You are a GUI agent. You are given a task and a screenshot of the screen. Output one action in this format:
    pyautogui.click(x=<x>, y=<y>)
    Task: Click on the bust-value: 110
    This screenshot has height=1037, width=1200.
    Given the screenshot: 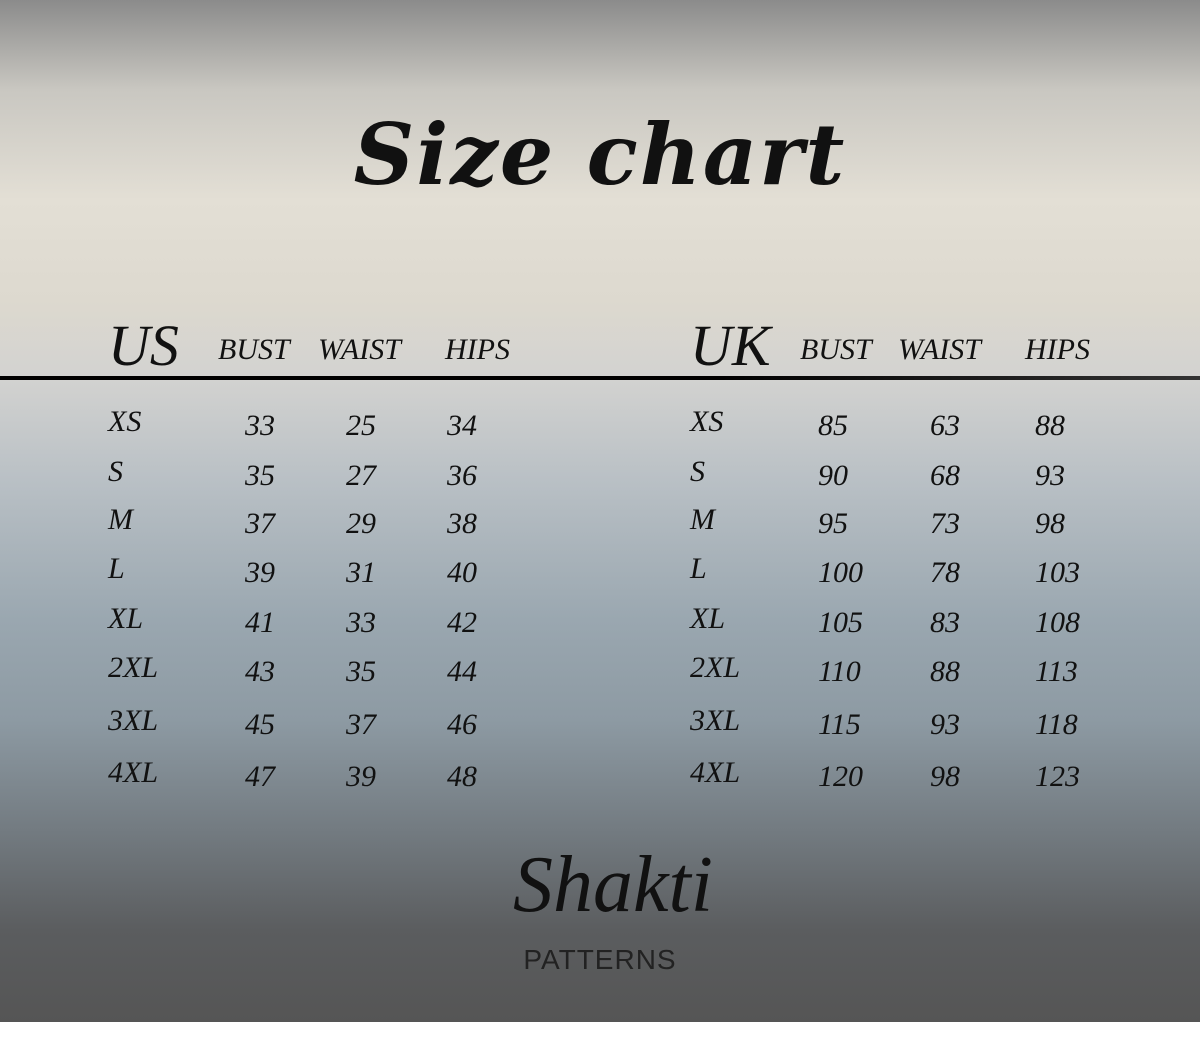 What is the action you would take?
    pyautogui.click(x=839, y=671)
    